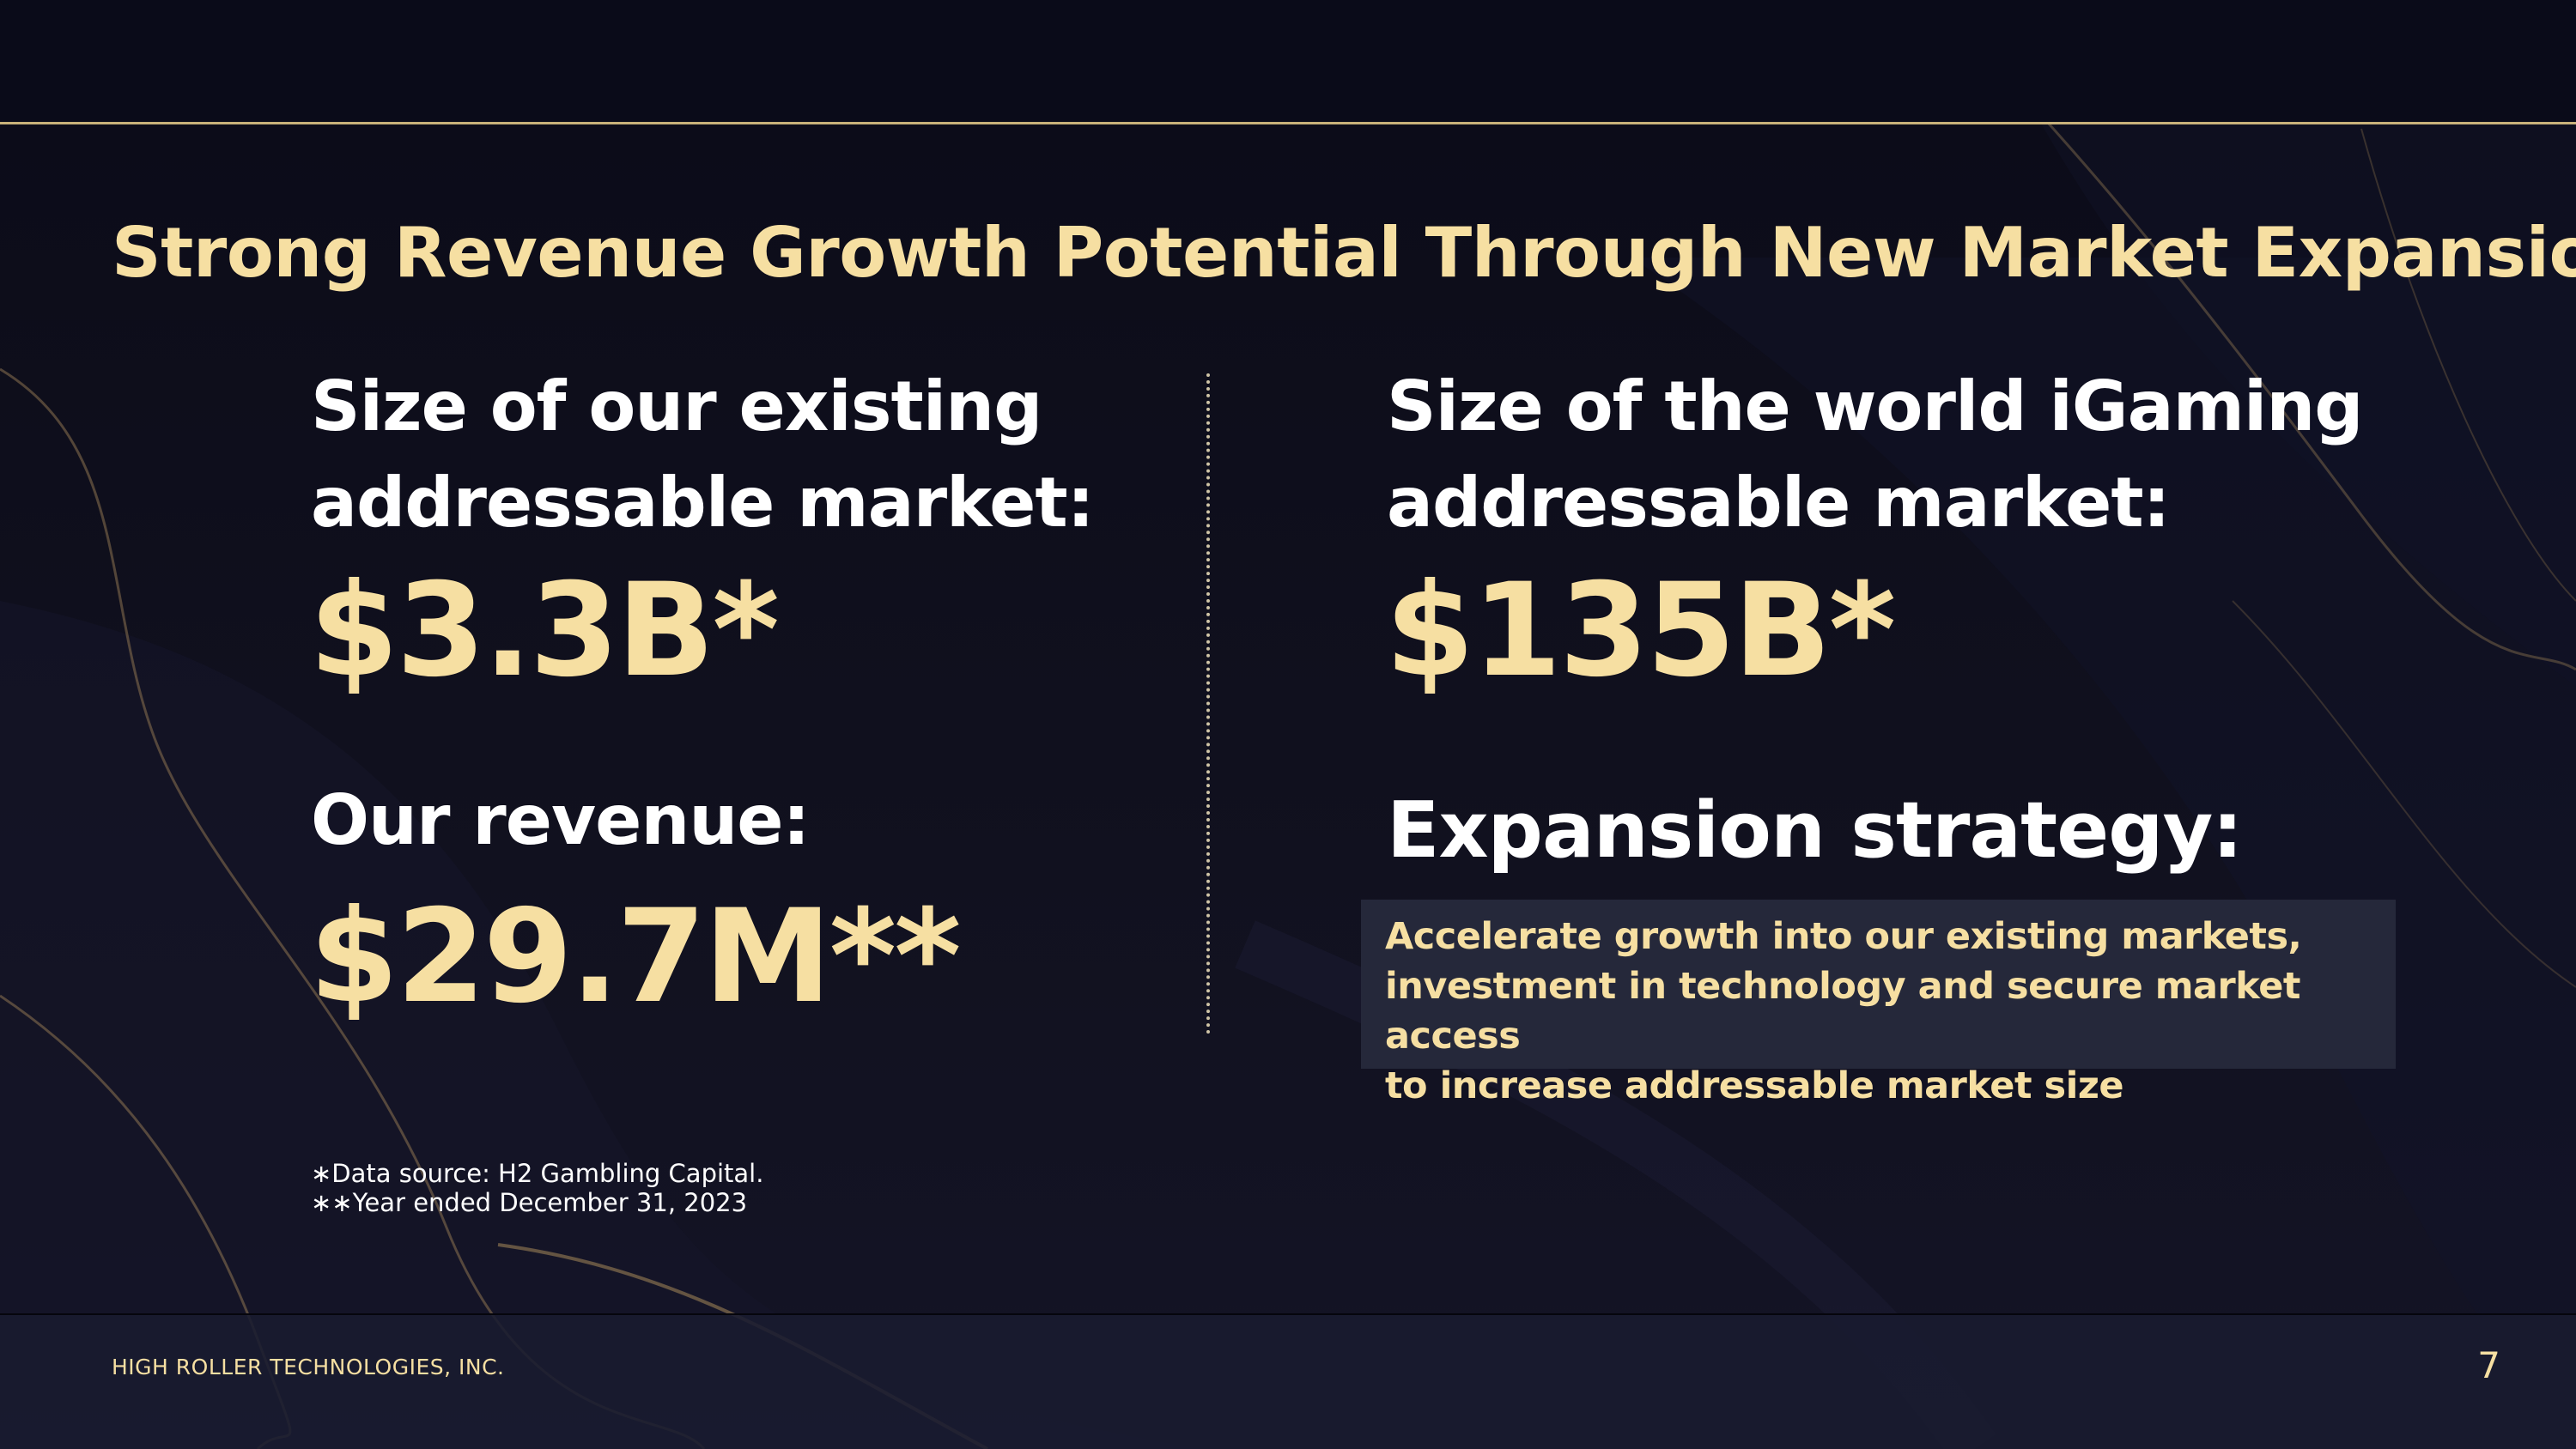 The image size is (2576, 1449). I want to click on revenue-label: Our revenue:, so click(561, 820).